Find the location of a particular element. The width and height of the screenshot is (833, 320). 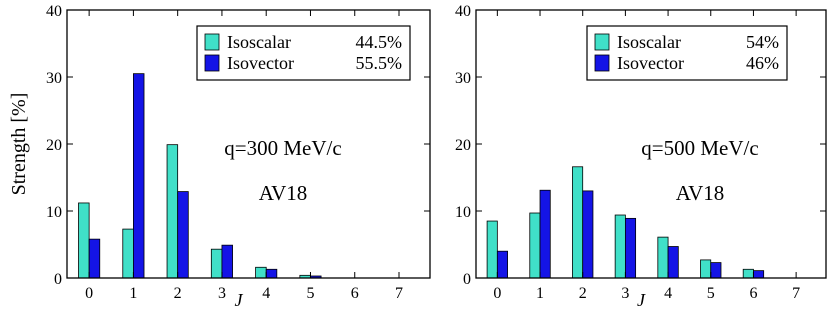

momentum-annotation: q=500 MeV/c is located at coordinates (699, 148).